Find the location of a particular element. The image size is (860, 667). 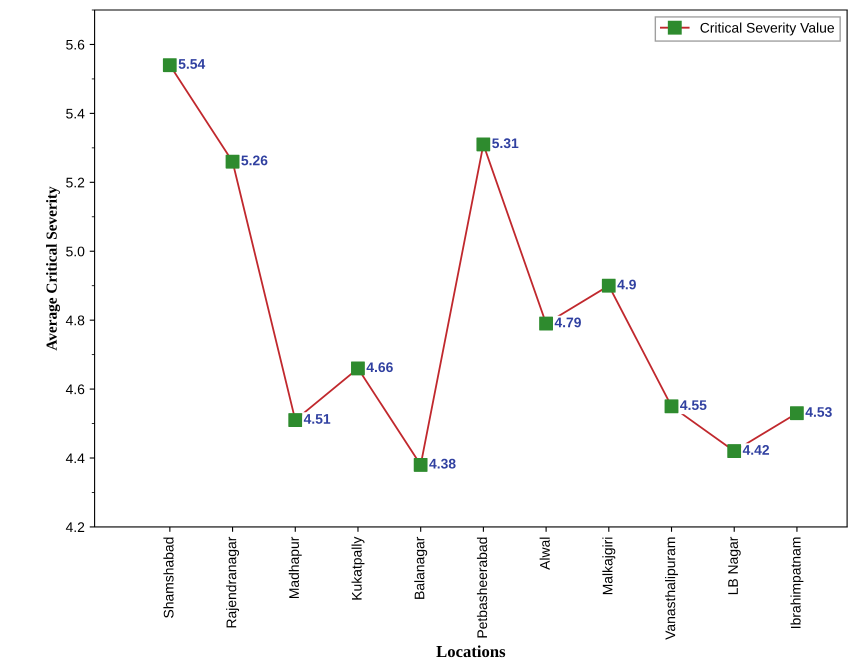

data-label: 4.38 is located at coordinates (442, 463).